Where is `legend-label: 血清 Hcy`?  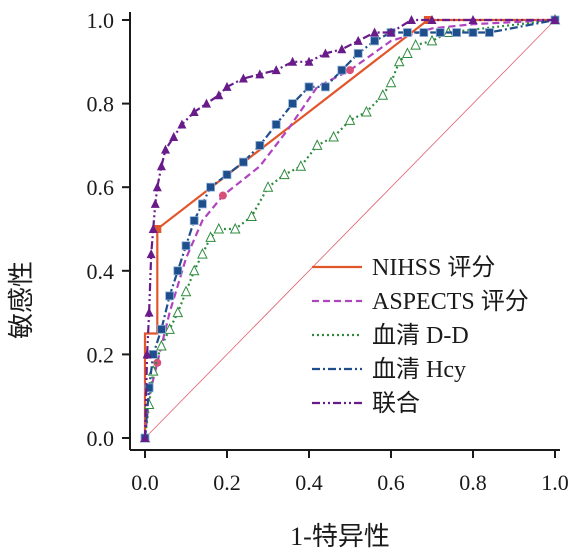 legend-label: 血清 Hcy is located at coordinates (419, 369).